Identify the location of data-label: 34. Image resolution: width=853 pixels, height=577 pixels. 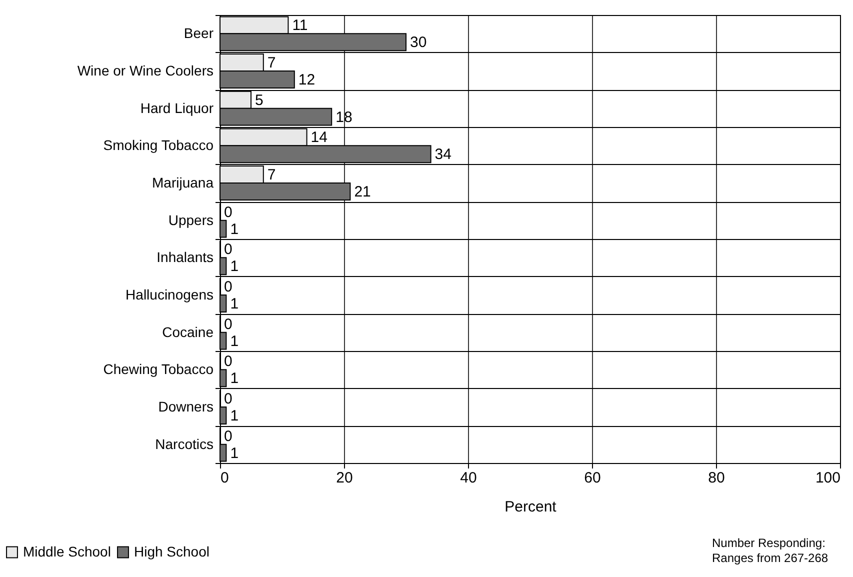
(443, 155).